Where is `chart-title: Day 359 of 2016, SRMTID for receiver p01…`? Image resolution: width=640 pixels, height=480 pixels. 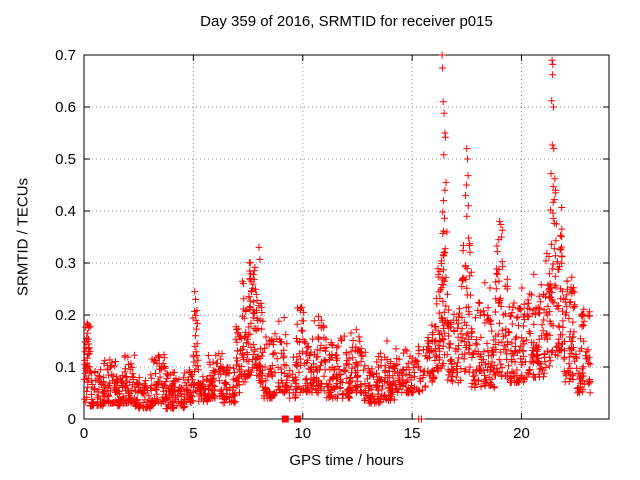
chart-title: Day 359 of 2016, SRMTID for receiver p01… is located at coordinates (346, 21).